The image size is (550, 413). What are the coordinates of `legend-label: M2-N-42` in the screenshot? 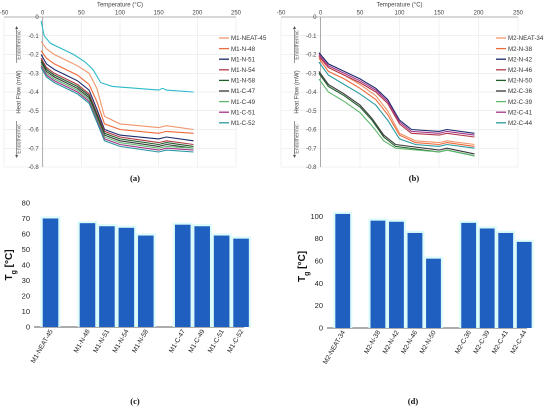 It's located at (520, 59).